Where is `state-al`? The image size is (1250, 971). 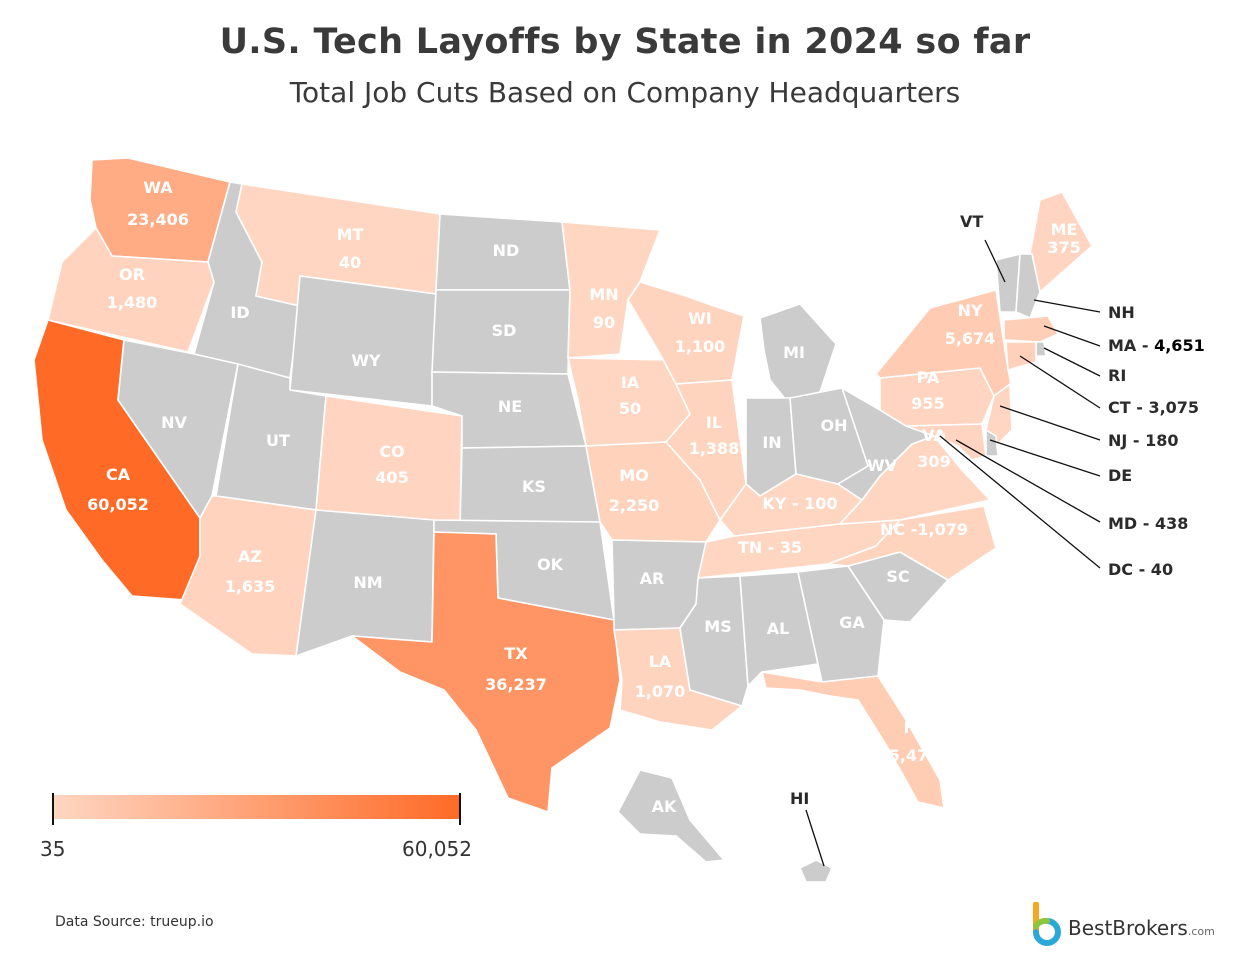 state-al is located at coordinates (779, 629).